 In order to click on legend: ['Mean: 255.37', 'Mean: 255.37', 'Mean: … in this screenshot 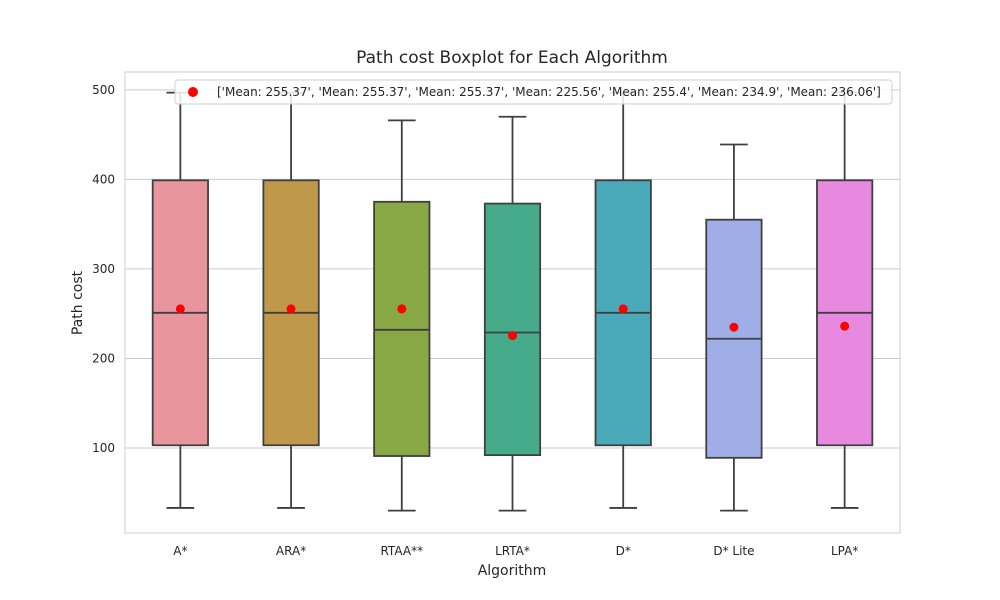, I will do `click(533, 92)`.